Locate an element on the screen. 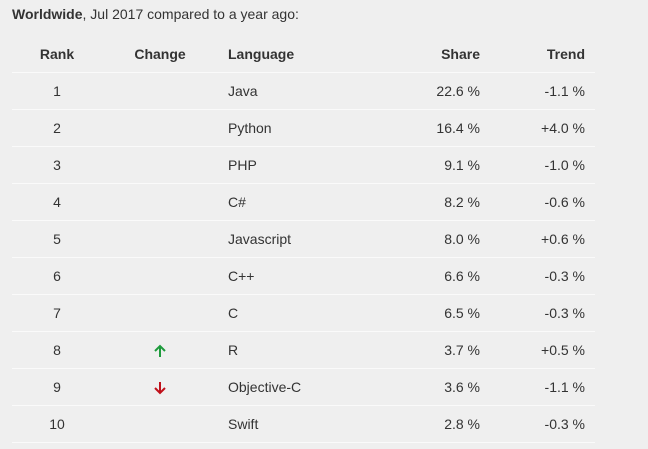 The width and height of the screenshot is (648, 449). table-row: 5 Javascript 8.0 % +0.6 % is located at coordinates (303, 239).